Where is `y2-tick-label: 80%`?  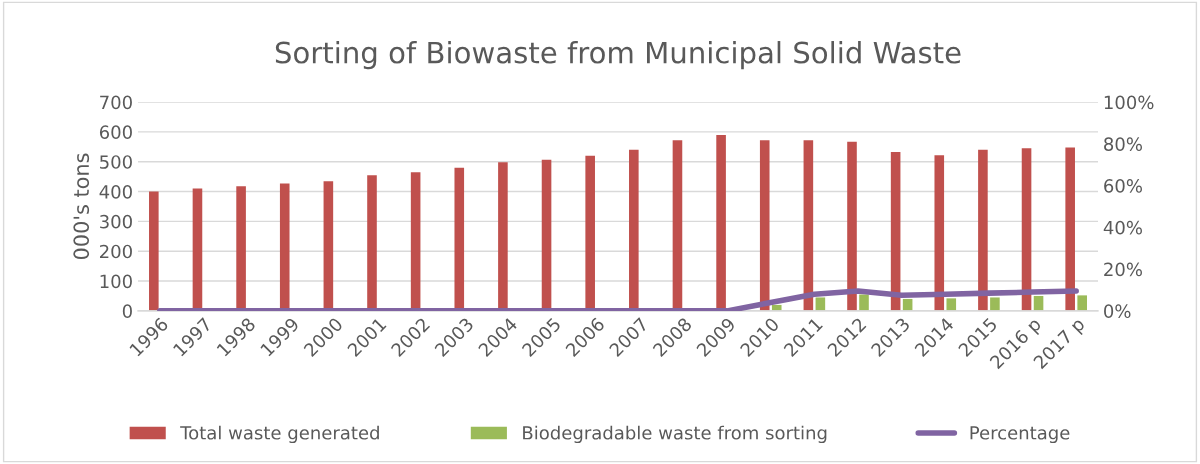 y2-tick-label: 80% is located at coordinates (1123, 144).